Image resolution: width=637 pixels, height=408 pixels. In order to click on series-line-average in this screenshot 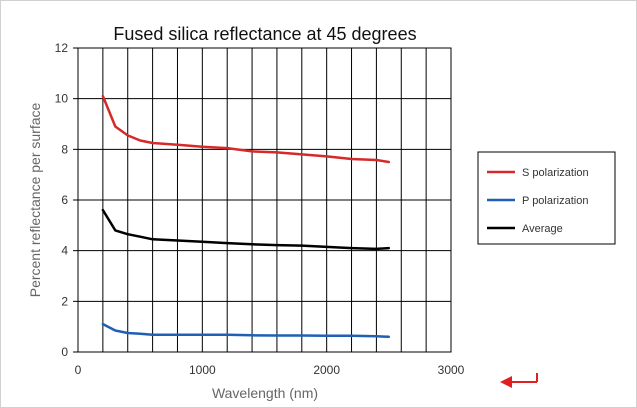, I will do `click(246, 229)`.